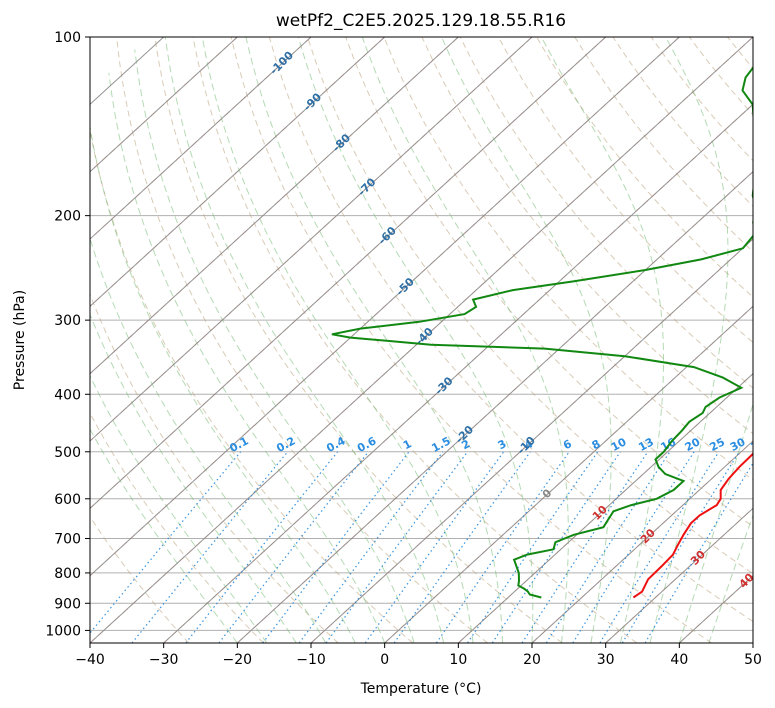 The image size is (775, 708). I want to click on x-tick-label: 20, so click(532, 660).